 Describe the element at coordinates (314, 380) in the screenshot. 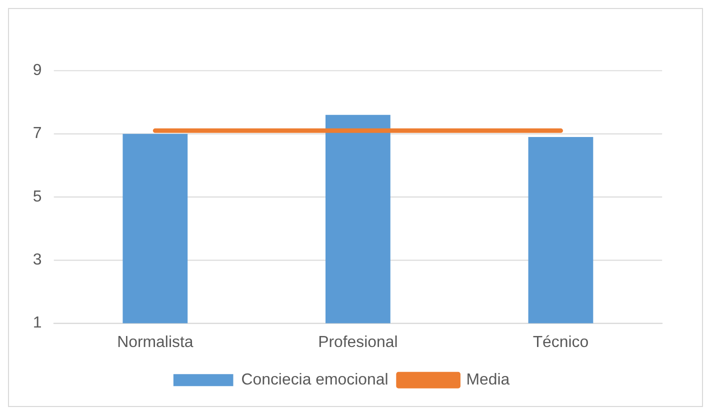

I see `legend-label: Conciecia emocional` at that location.